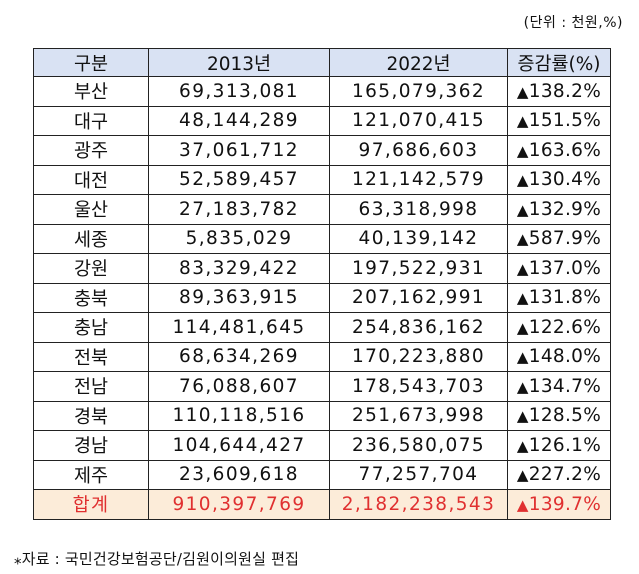  Describe the element at coordinates (91, 209) in the screenshot. I see `region-cell: 울산` at that location.